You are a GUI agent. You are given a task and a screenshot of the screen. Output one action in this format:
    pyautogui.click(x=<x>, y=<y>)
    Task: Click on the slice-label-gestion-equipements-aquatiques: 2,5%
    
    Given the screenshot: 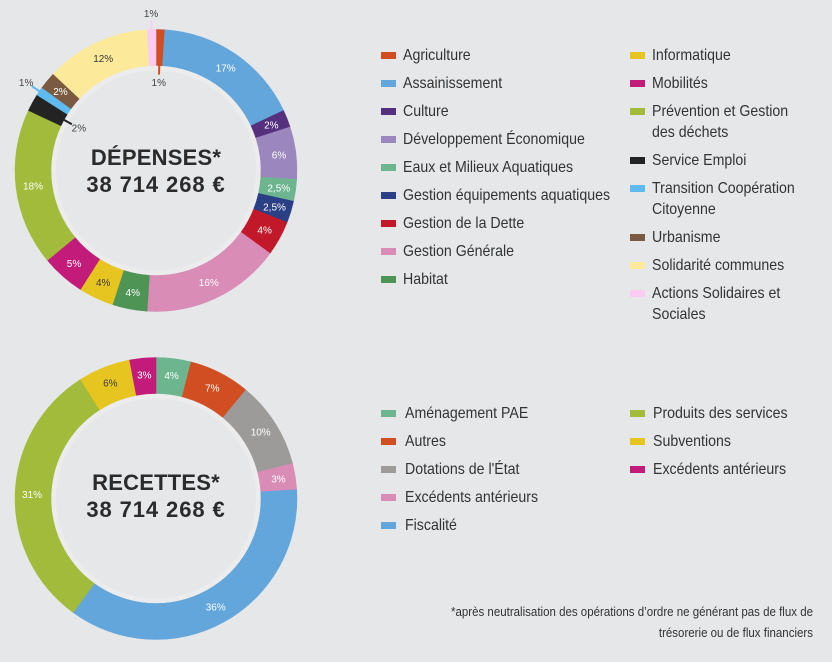 What is the action you would take?
    pyautogui.click(x=274, y=207)
    